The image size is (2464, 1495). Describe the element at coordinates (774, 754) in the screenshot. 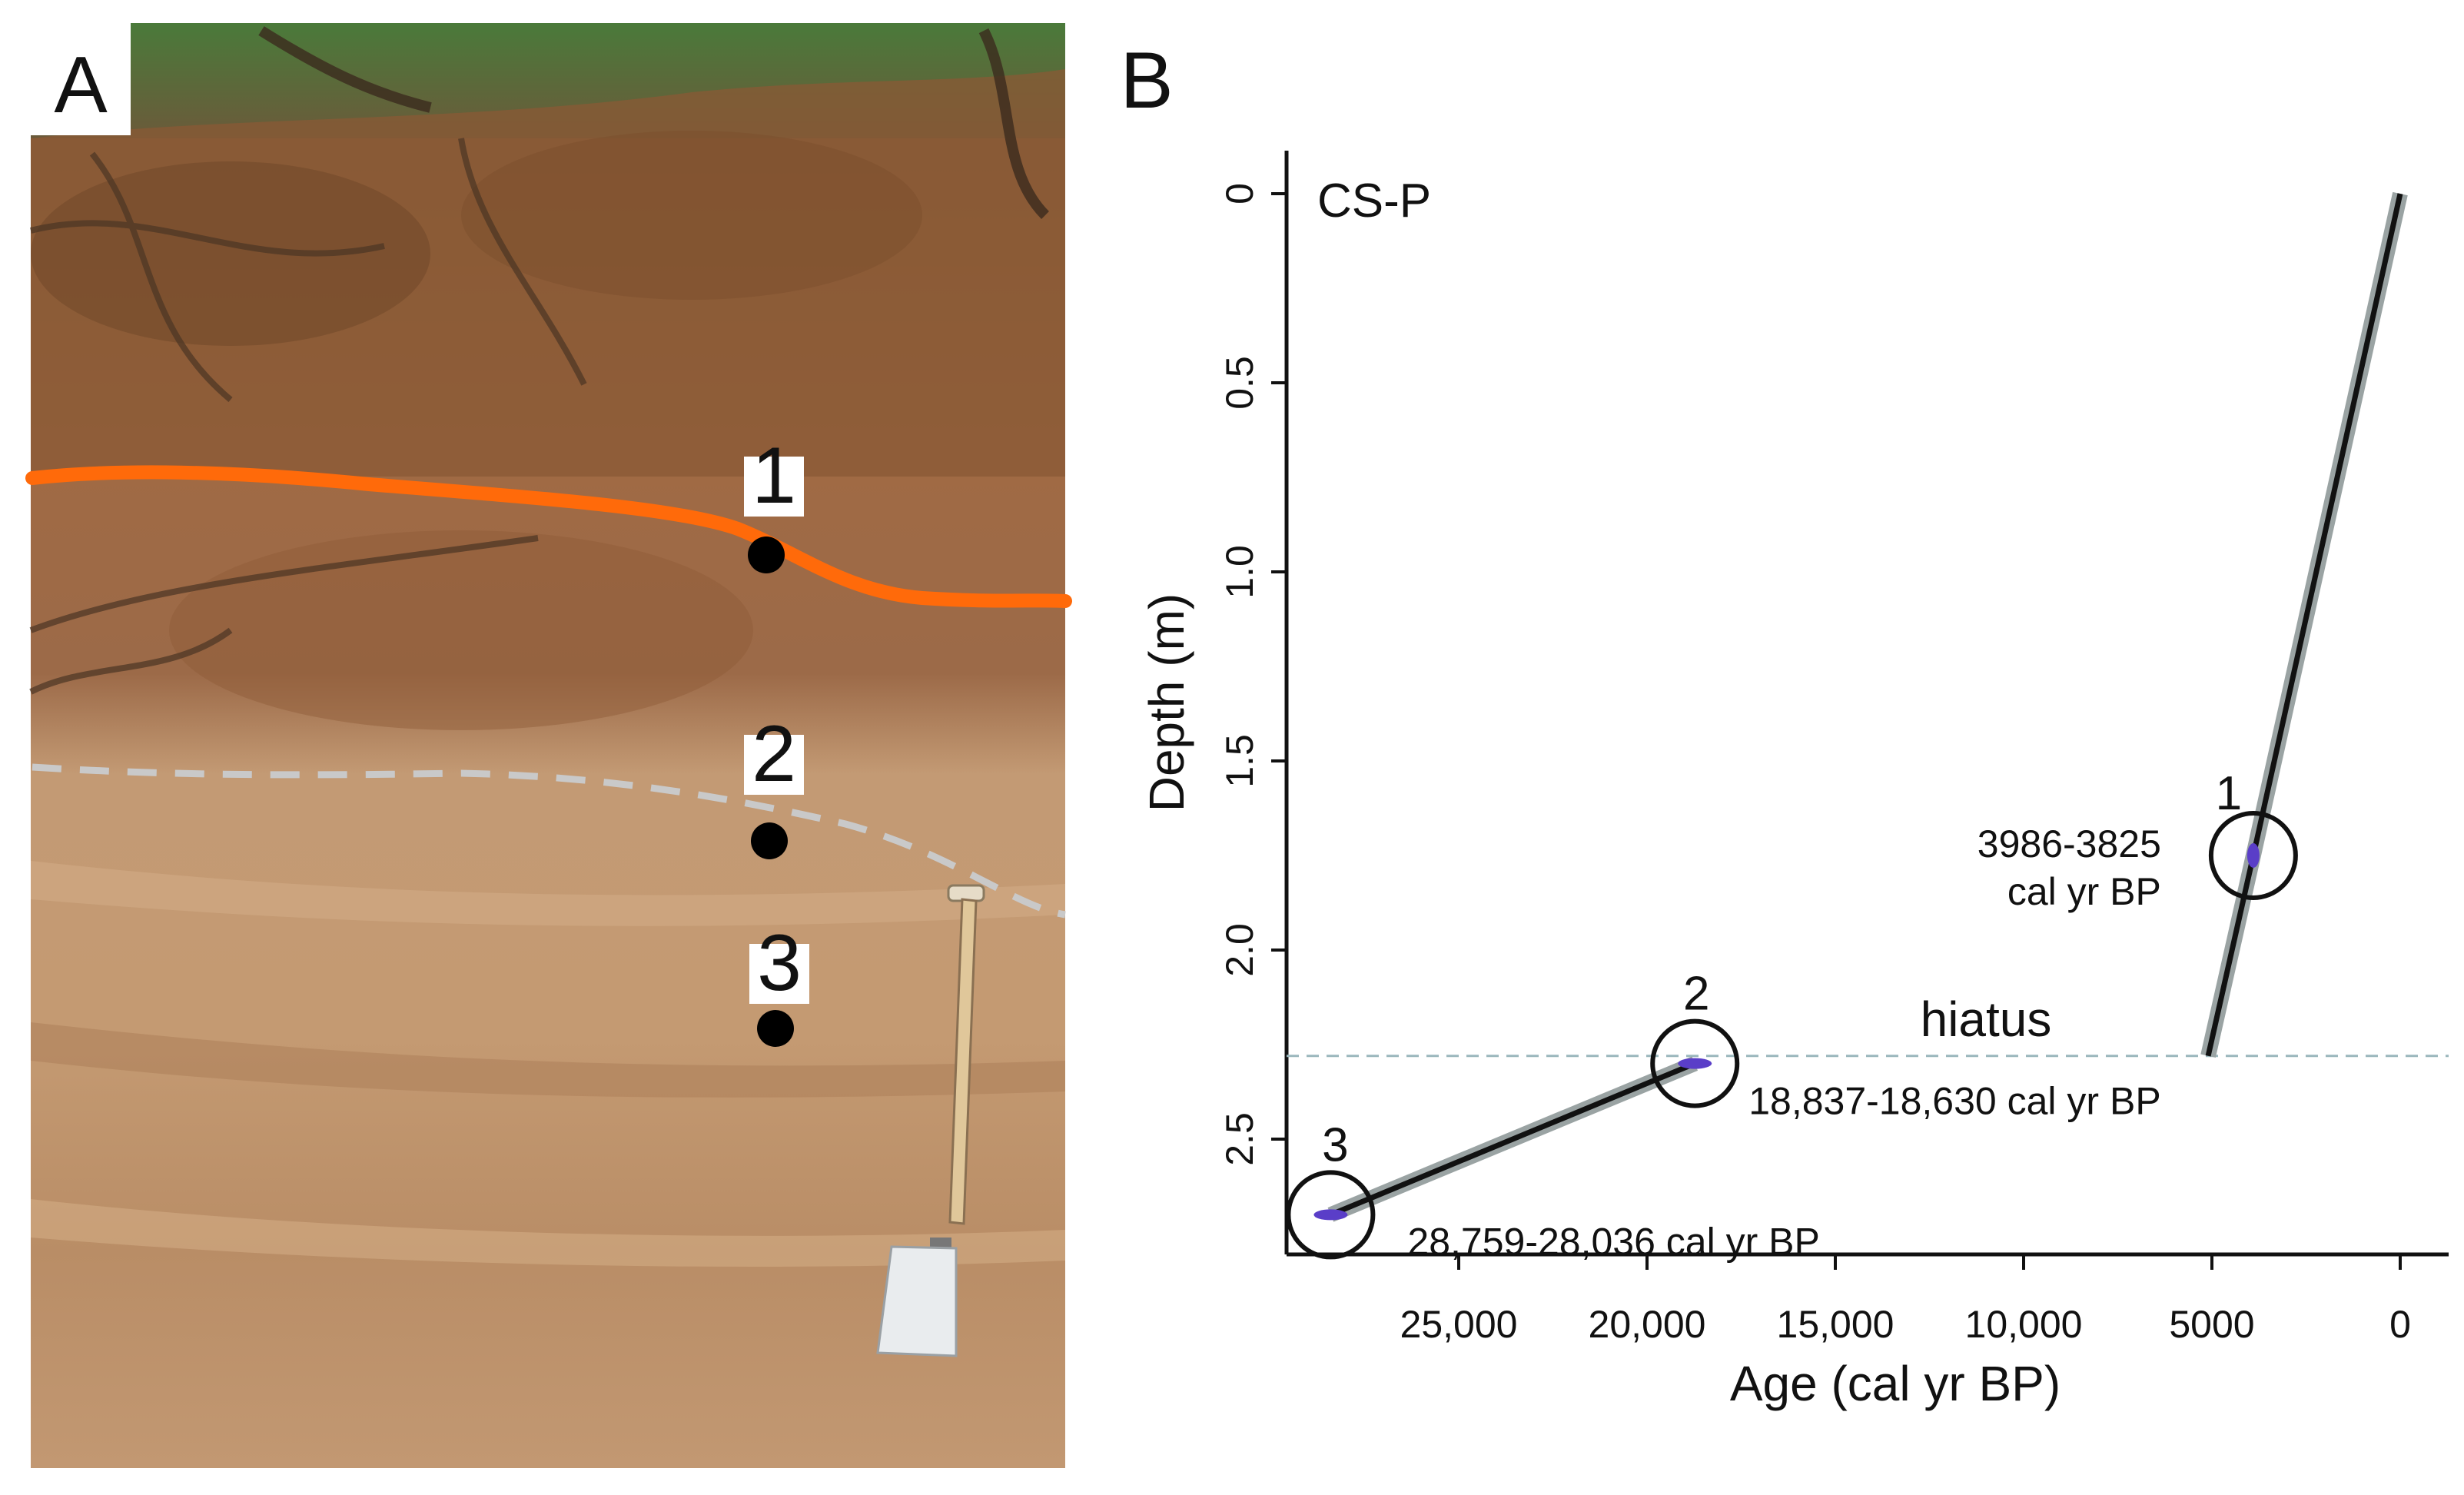

I see `photo-marker-2-label: 2` at that location.